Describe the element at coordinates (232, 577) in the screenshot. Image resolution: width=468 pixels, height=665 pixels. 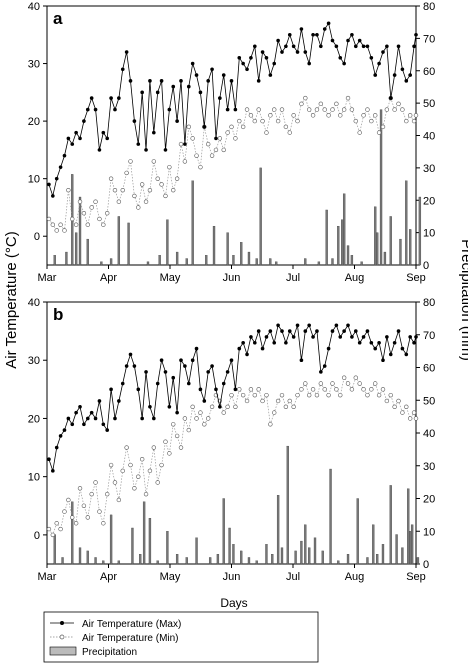
I see `x-tick-label: Jun` at that location.